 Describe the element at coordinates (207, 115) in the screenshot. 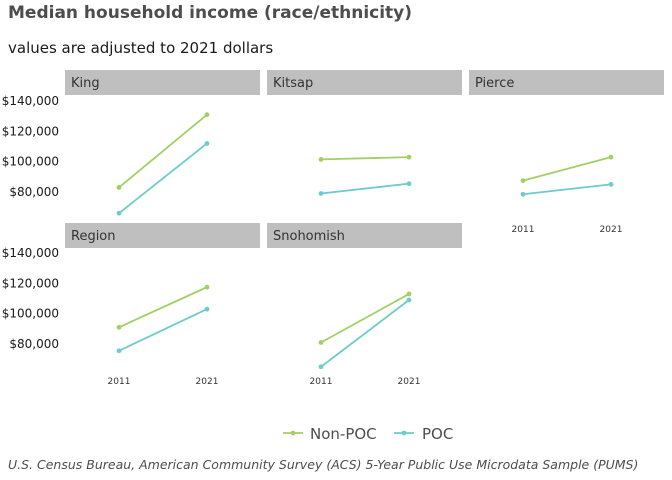

I see `point-king-non-poc-2021` at that location.